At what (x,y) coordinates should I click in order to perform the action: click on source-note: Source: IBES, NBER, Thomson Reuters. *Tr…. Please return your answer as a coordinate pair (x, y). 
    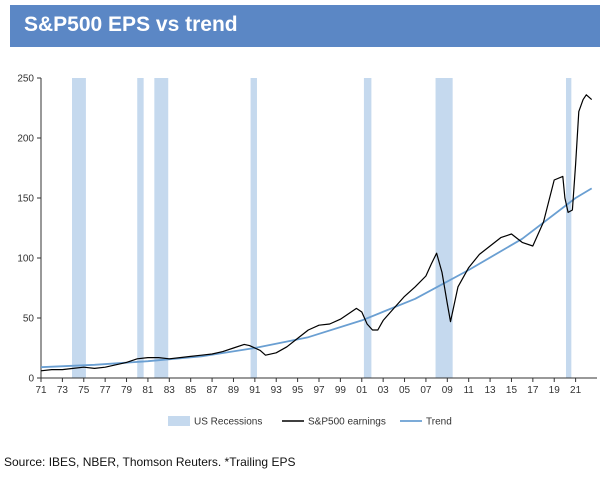
    Looking at the image, I should click on (150, 462).